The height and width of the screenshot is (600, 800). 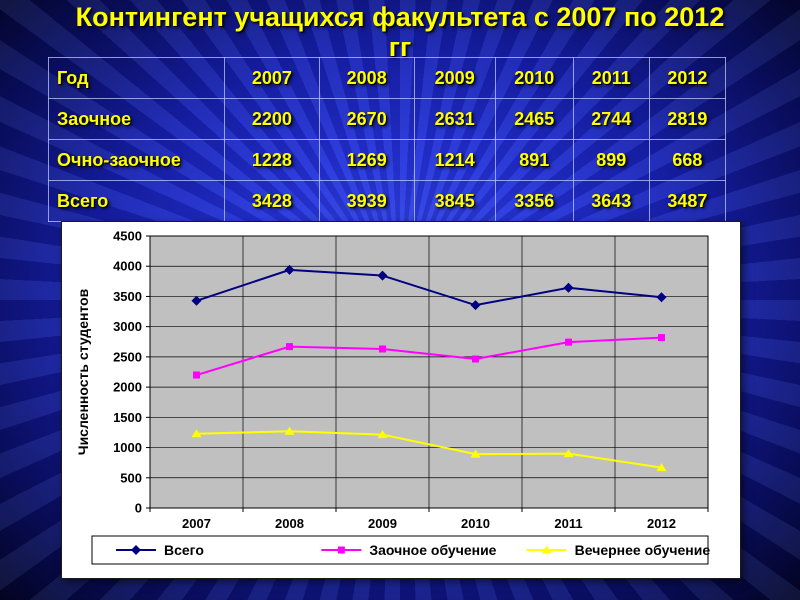 I want to click on legend-box, so click(x=400, y=550).